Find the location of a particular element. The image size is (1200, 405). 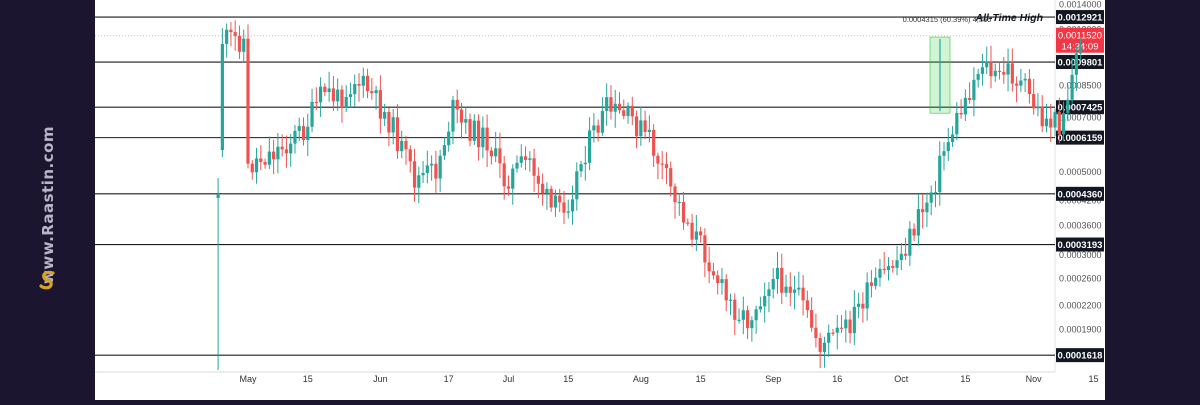

watermark-text: www.Raastin.com is located at coordinates (48, 205).